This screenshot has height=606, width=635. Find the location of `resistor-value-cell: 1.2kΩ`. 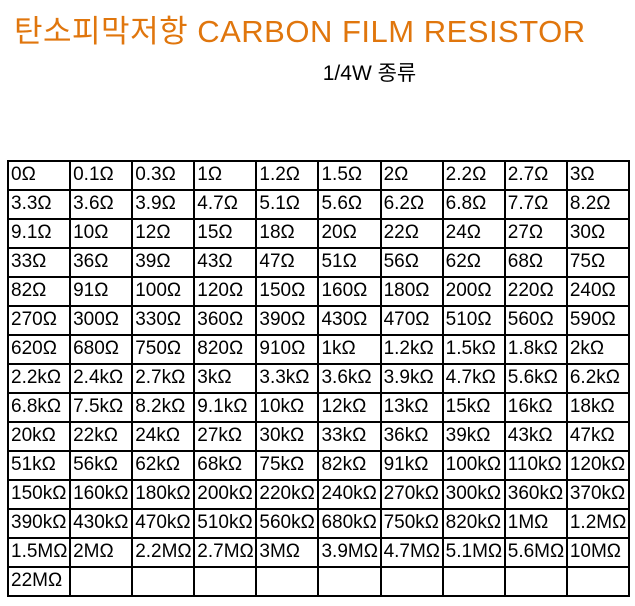

resistor-value-cell: 1.2kΩ is located at coordinates (411, 349).